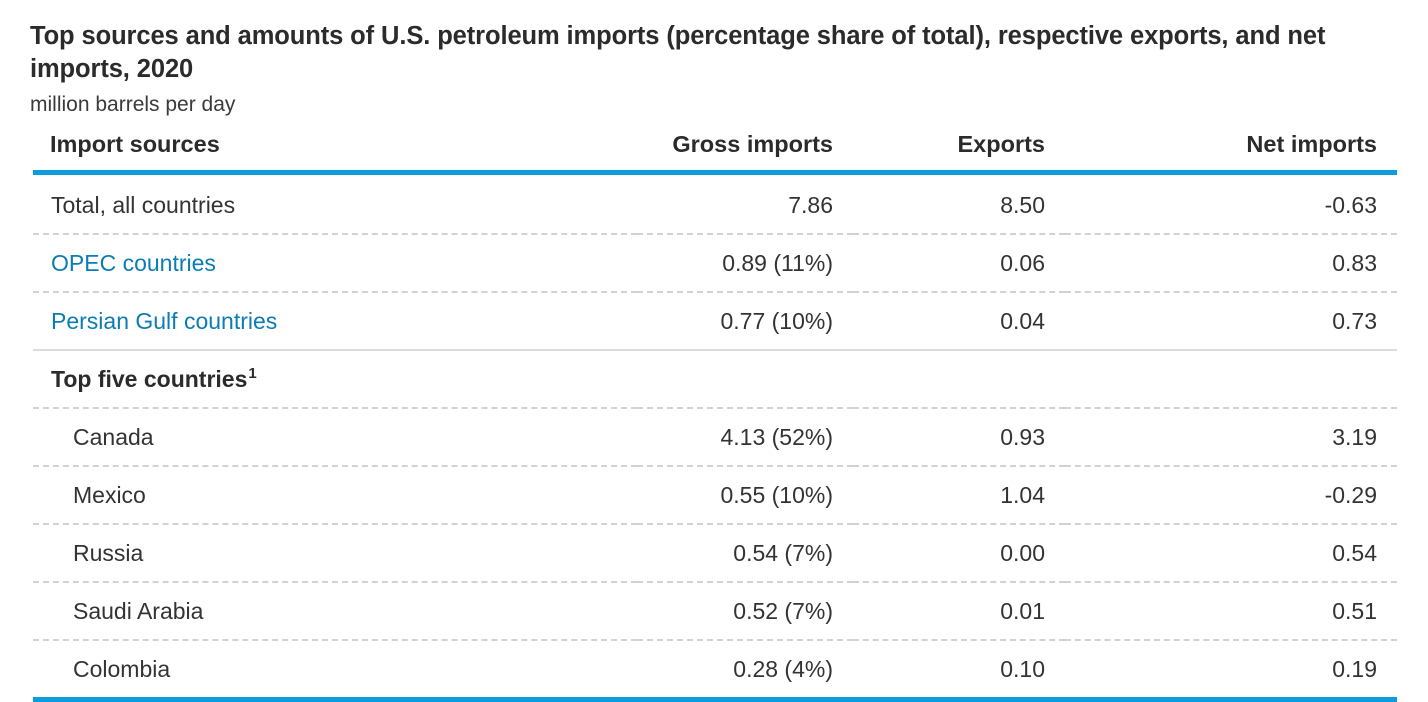 The height and width of the screenshot is (702, 1428). Describe the element at coordinates (1231, 496) in the screenshot. I see `cell-net-imports: -0.29` at that location.